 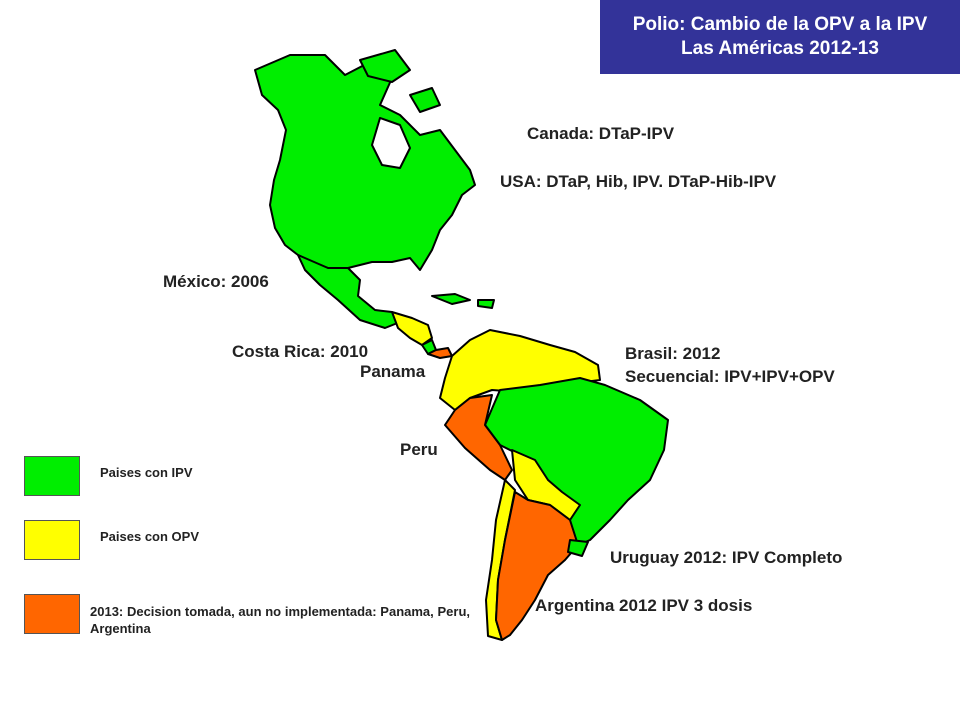 What do you see at coordinates (300, 351) in the screenshot?
I see `label-costa-rica: Costa Rica: 2010` at bounding box center [300, 351].